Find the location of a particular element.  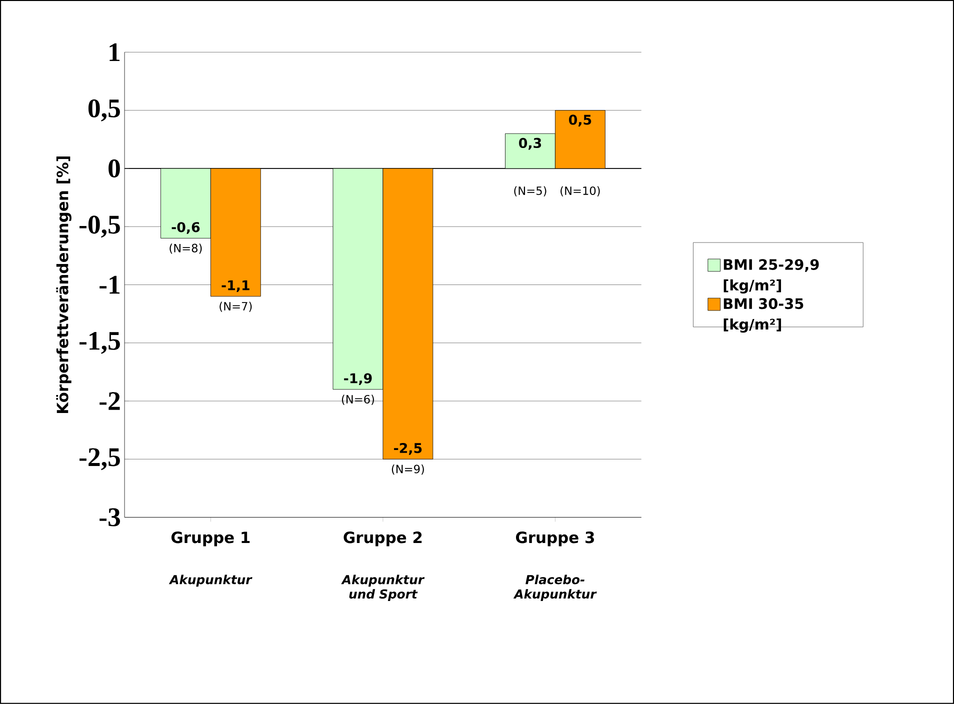

y-tick-label: -2,5 is located at coordinates (100, 459).